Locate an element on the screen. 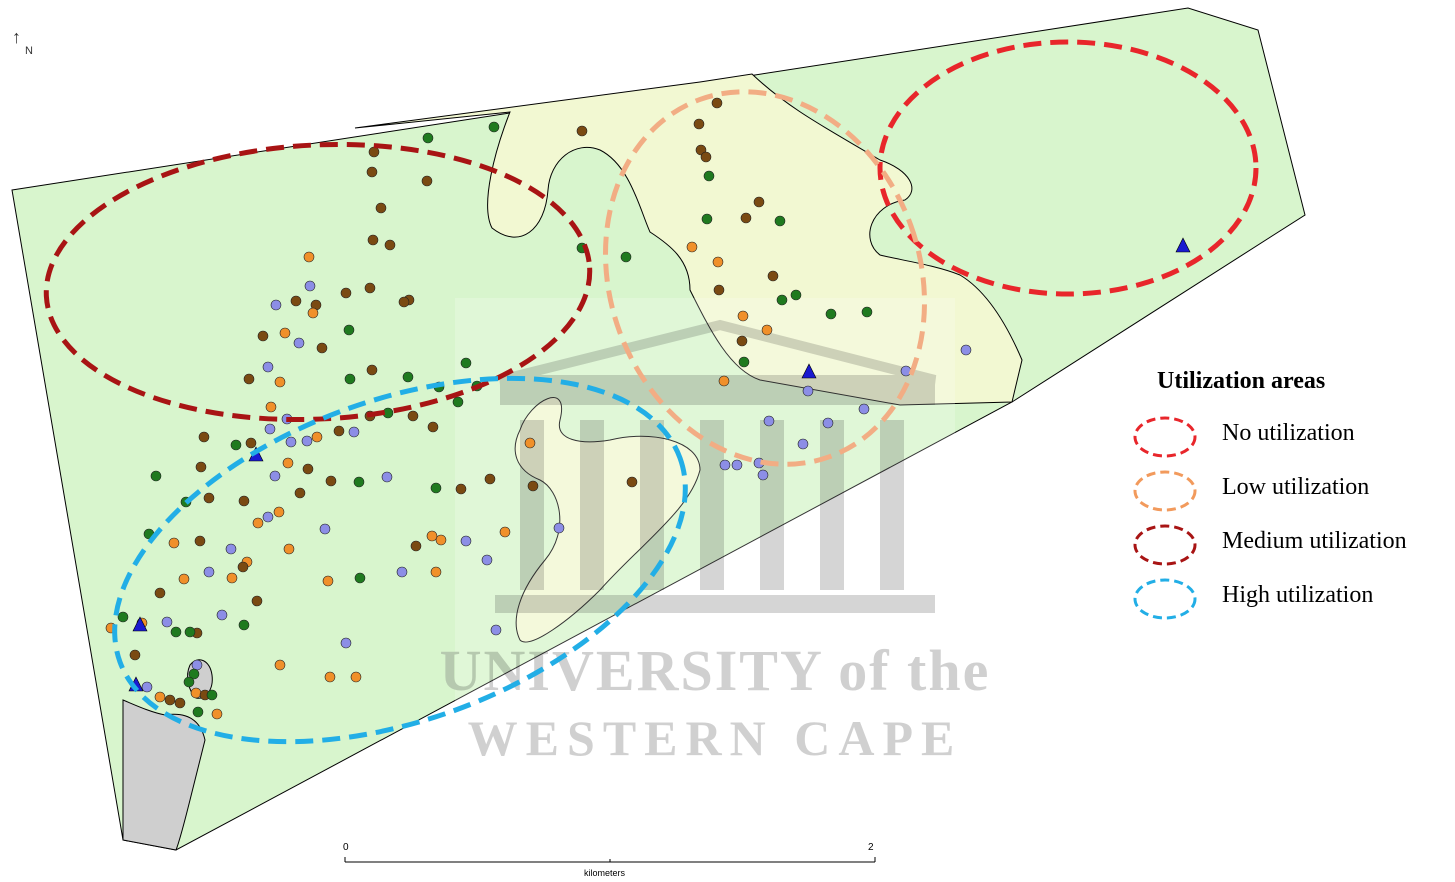 The width and height of the screenshot is (1455, 882). legend-label: Low utilization is located at coordinates (1296, 487).